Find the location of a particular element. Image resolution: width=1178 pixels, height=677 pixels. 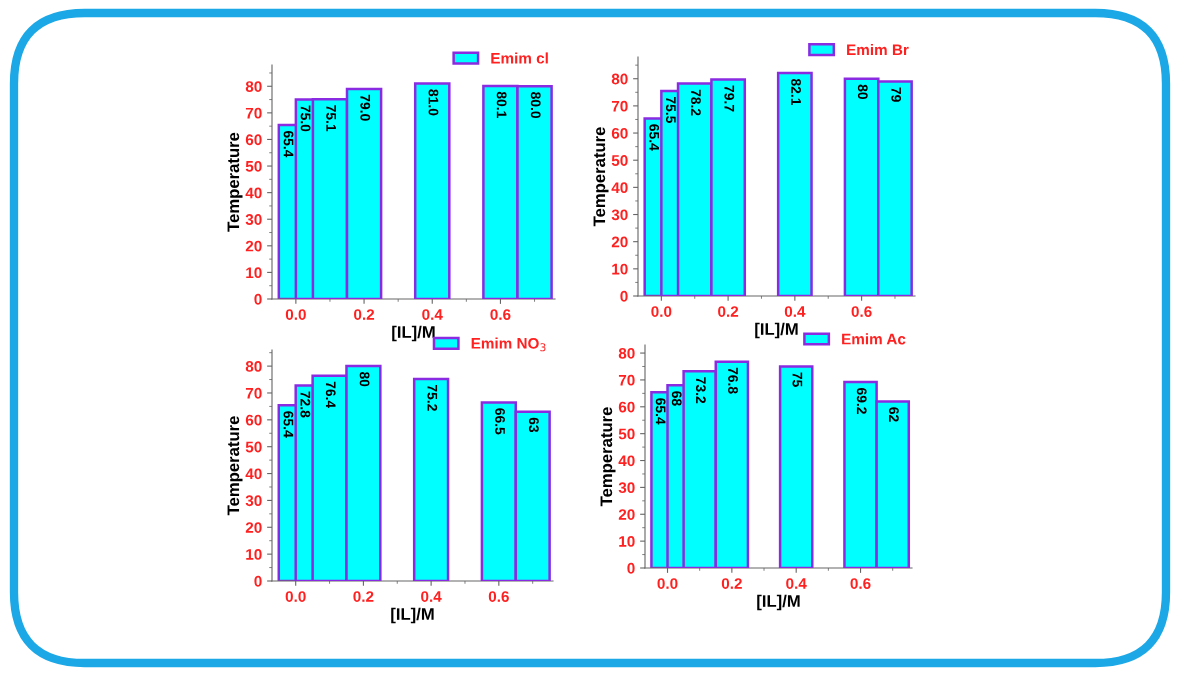

legend-label: Emim Ac is located at coordinates (874, 339).